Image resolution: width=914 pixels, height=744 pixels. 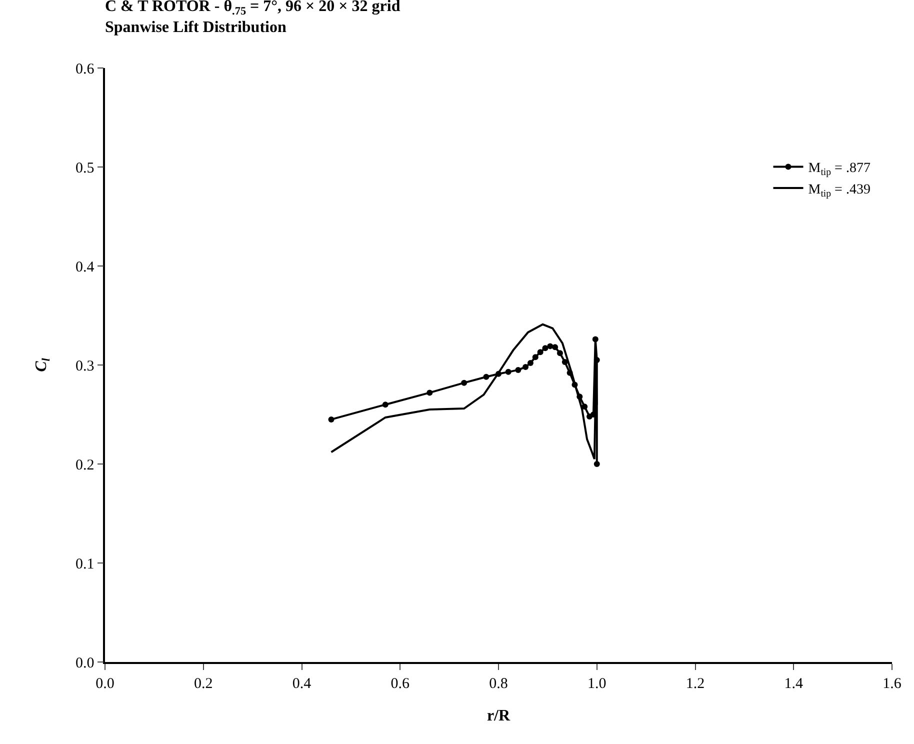 What do you see at coordinates (252, 9) in the screenshot?
I see `chart-title: C & T ROTOR - θ$_{.75}$ = 7°, 96 × 20 × 32 grid` at bounding box center [252, 9].